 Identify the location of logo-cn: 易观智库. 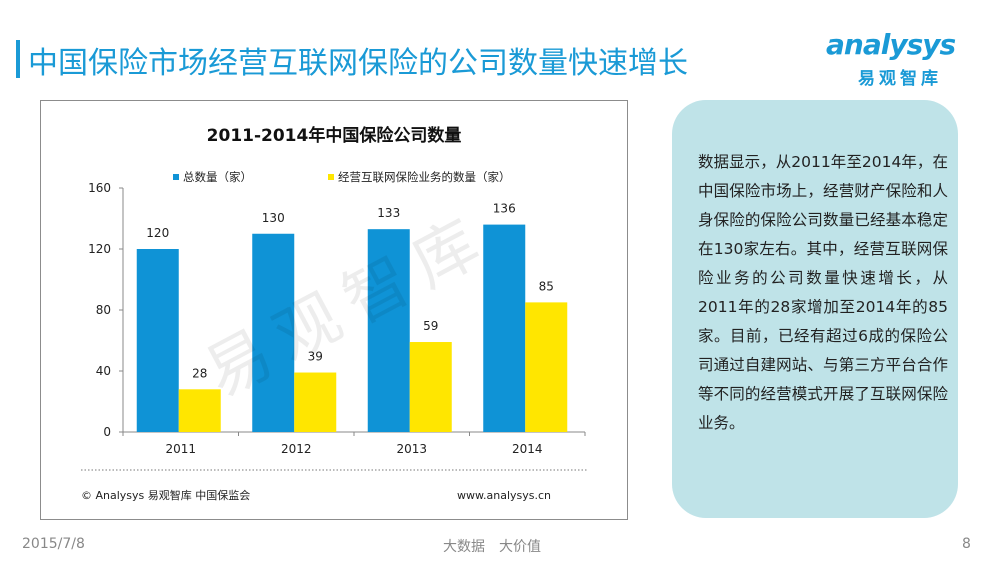
(900, 79).